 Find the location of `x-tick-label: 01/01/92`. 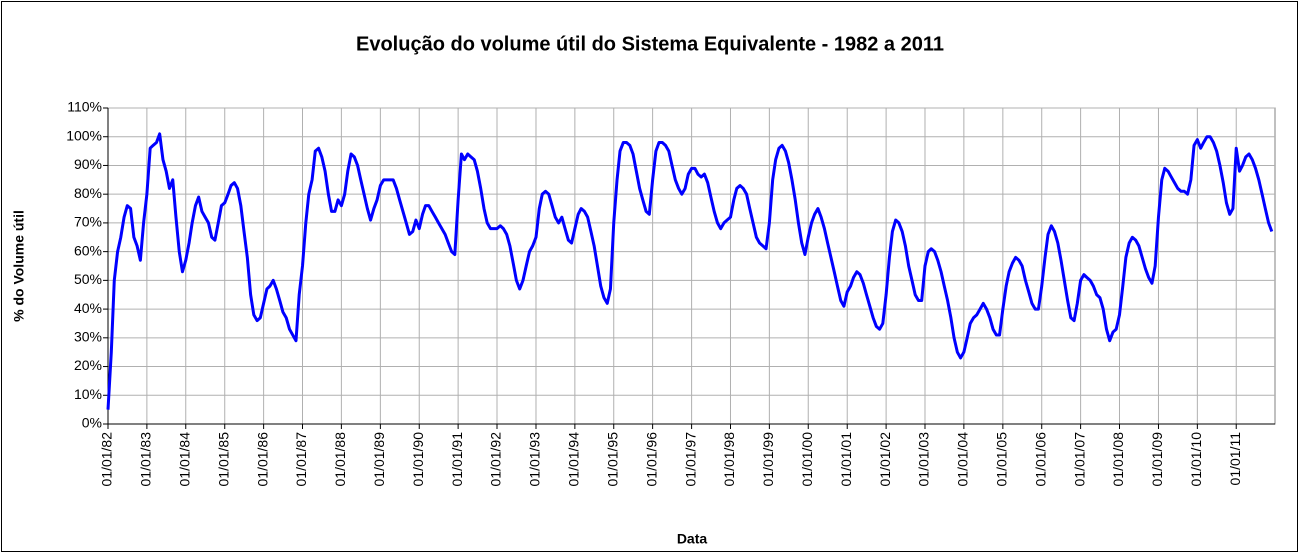

x-tick-label: 01/01/92 is located at coordinates (496, 459).